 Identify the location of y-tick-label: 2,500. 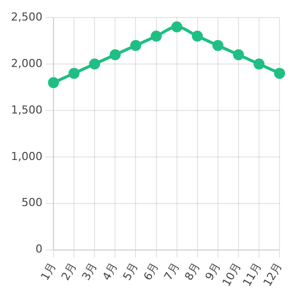
(26, 17).